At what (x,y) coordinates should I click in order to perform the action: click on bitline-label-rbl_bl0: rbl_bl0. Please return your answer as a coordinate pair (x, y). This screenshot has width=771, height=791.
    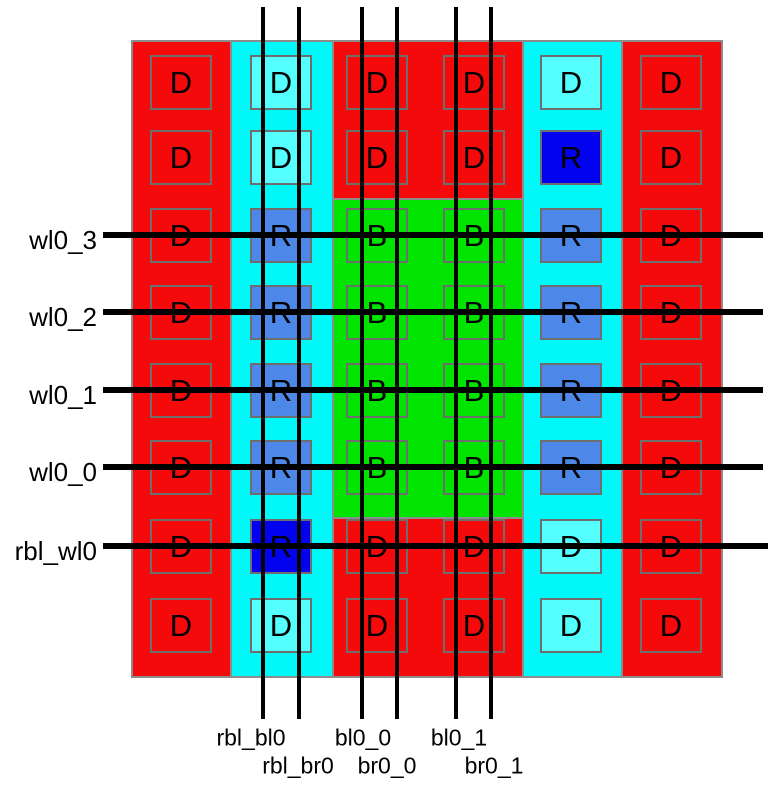
    Looking at the image, I should click on (251, 737).